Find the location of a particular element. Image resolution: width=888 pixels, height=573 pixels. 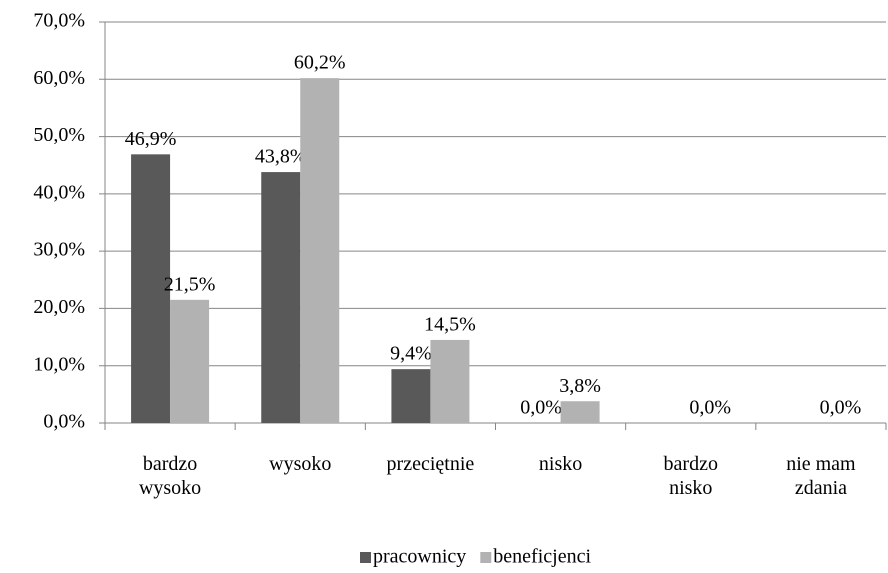

y-tick-label: 50,0% is located at coordinates (59, 135).